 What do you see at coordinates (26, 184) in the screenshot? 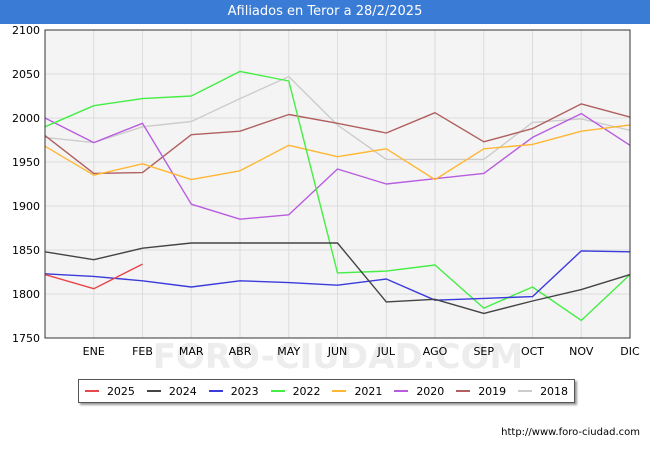
I see `y-axis-ticks: 1750 1800 1850 1900 1950 2000 2050 2100` at bounding box center [26, 184].